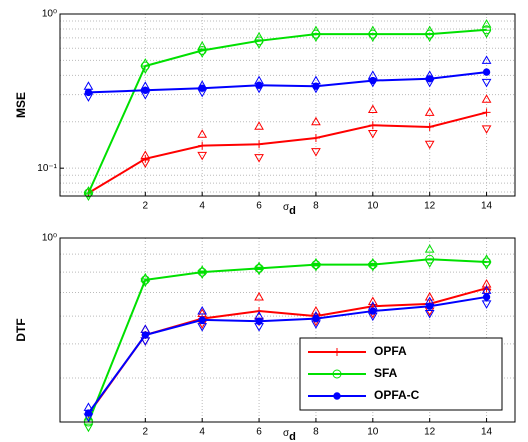 This screenshot has width=528, height=442. Describe the element at coordinates (289, 209) in the screenshot. I see `x-axis-label: σd` at that location.